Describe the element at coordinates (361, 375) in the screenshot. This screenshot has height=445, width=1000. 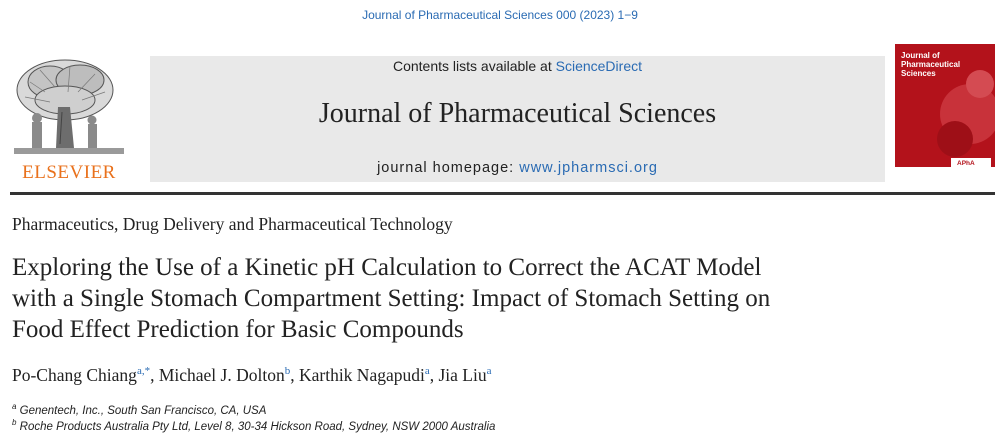
I see `author-name: Karthik Nagapudi` at that location.